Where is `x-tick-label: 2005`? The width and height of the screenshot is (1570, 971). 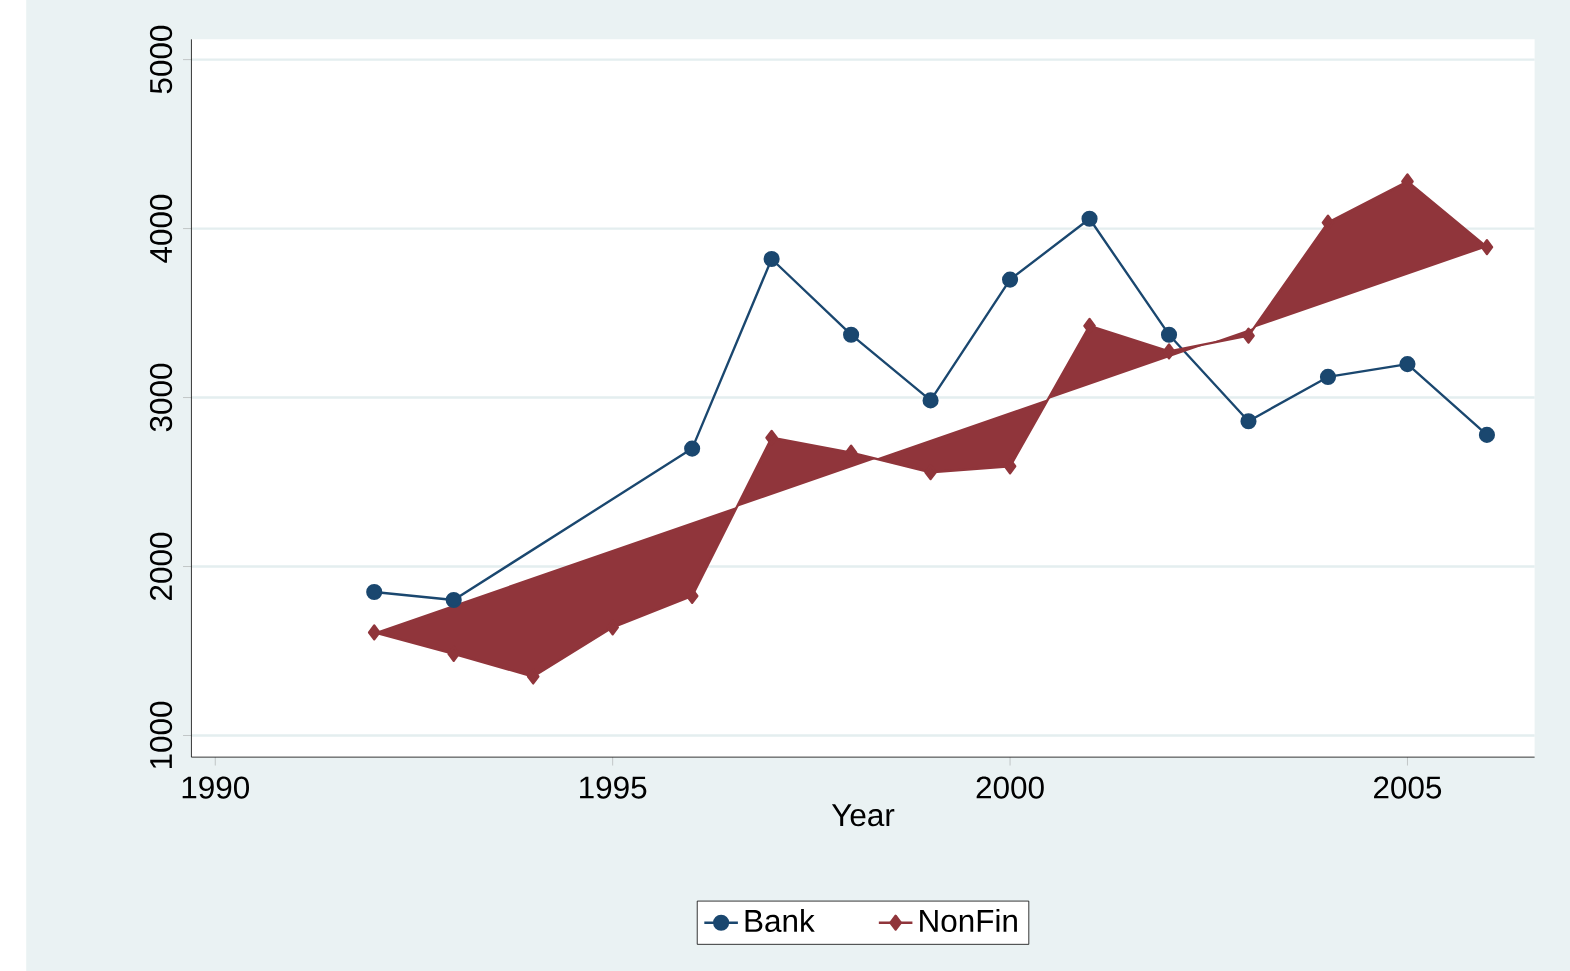 x-tick-label: 2005 is located at coordinates (1408, 787).